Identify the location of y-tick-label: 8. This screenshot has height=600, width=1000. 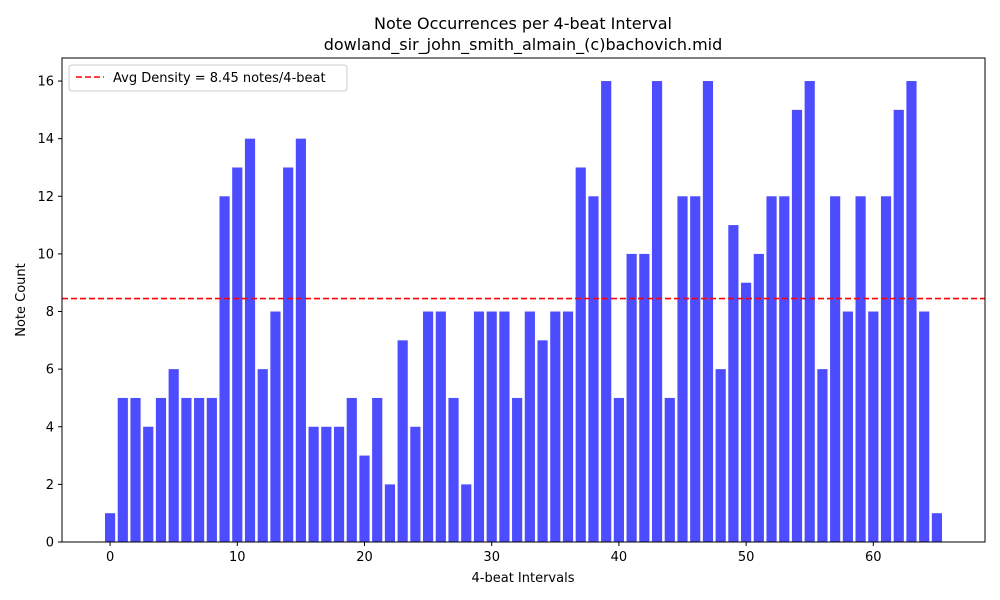
(50, 312).